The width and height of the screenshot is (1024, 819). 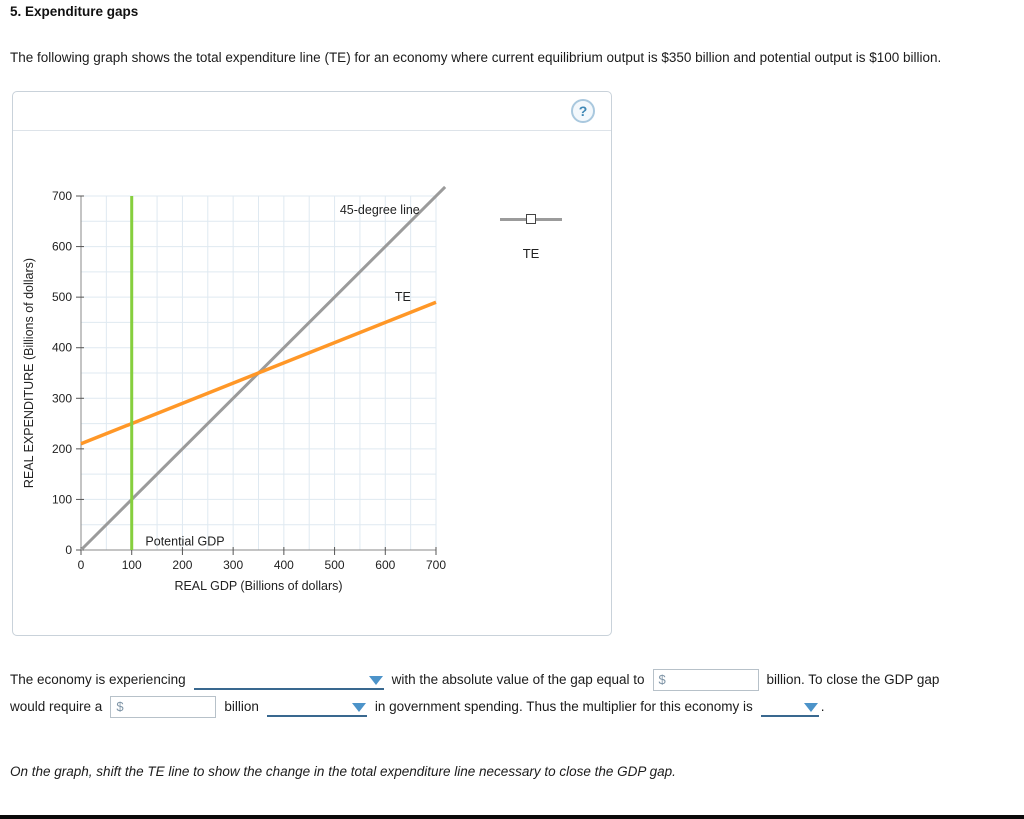 I want to click on line-te, so click(x=258, y=373).